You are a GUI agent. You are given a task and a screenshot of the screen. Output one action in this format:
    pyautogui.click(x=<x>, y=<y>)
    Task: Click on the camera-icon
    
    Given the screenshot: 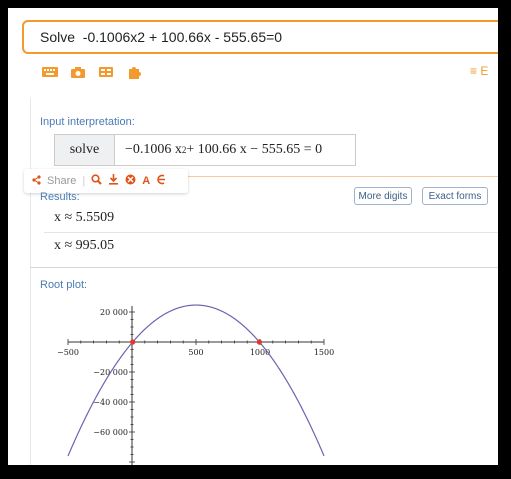 What is the action you would take?
    pyautogui.click(x=78, y=72)
    